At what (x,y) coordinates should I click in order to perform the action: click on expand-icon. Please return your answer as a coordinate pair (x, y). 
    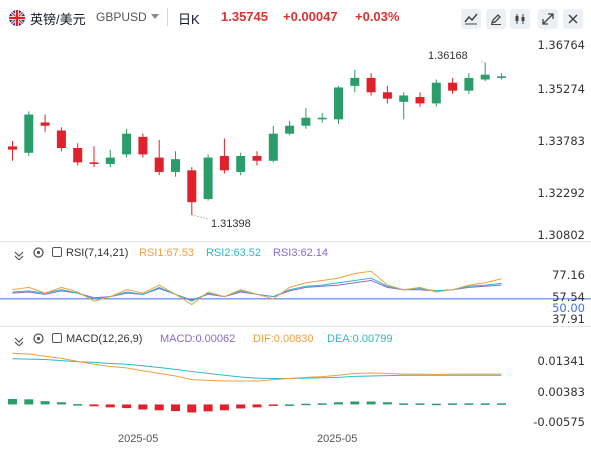
    Looking at the image, I should click on (548, 19).